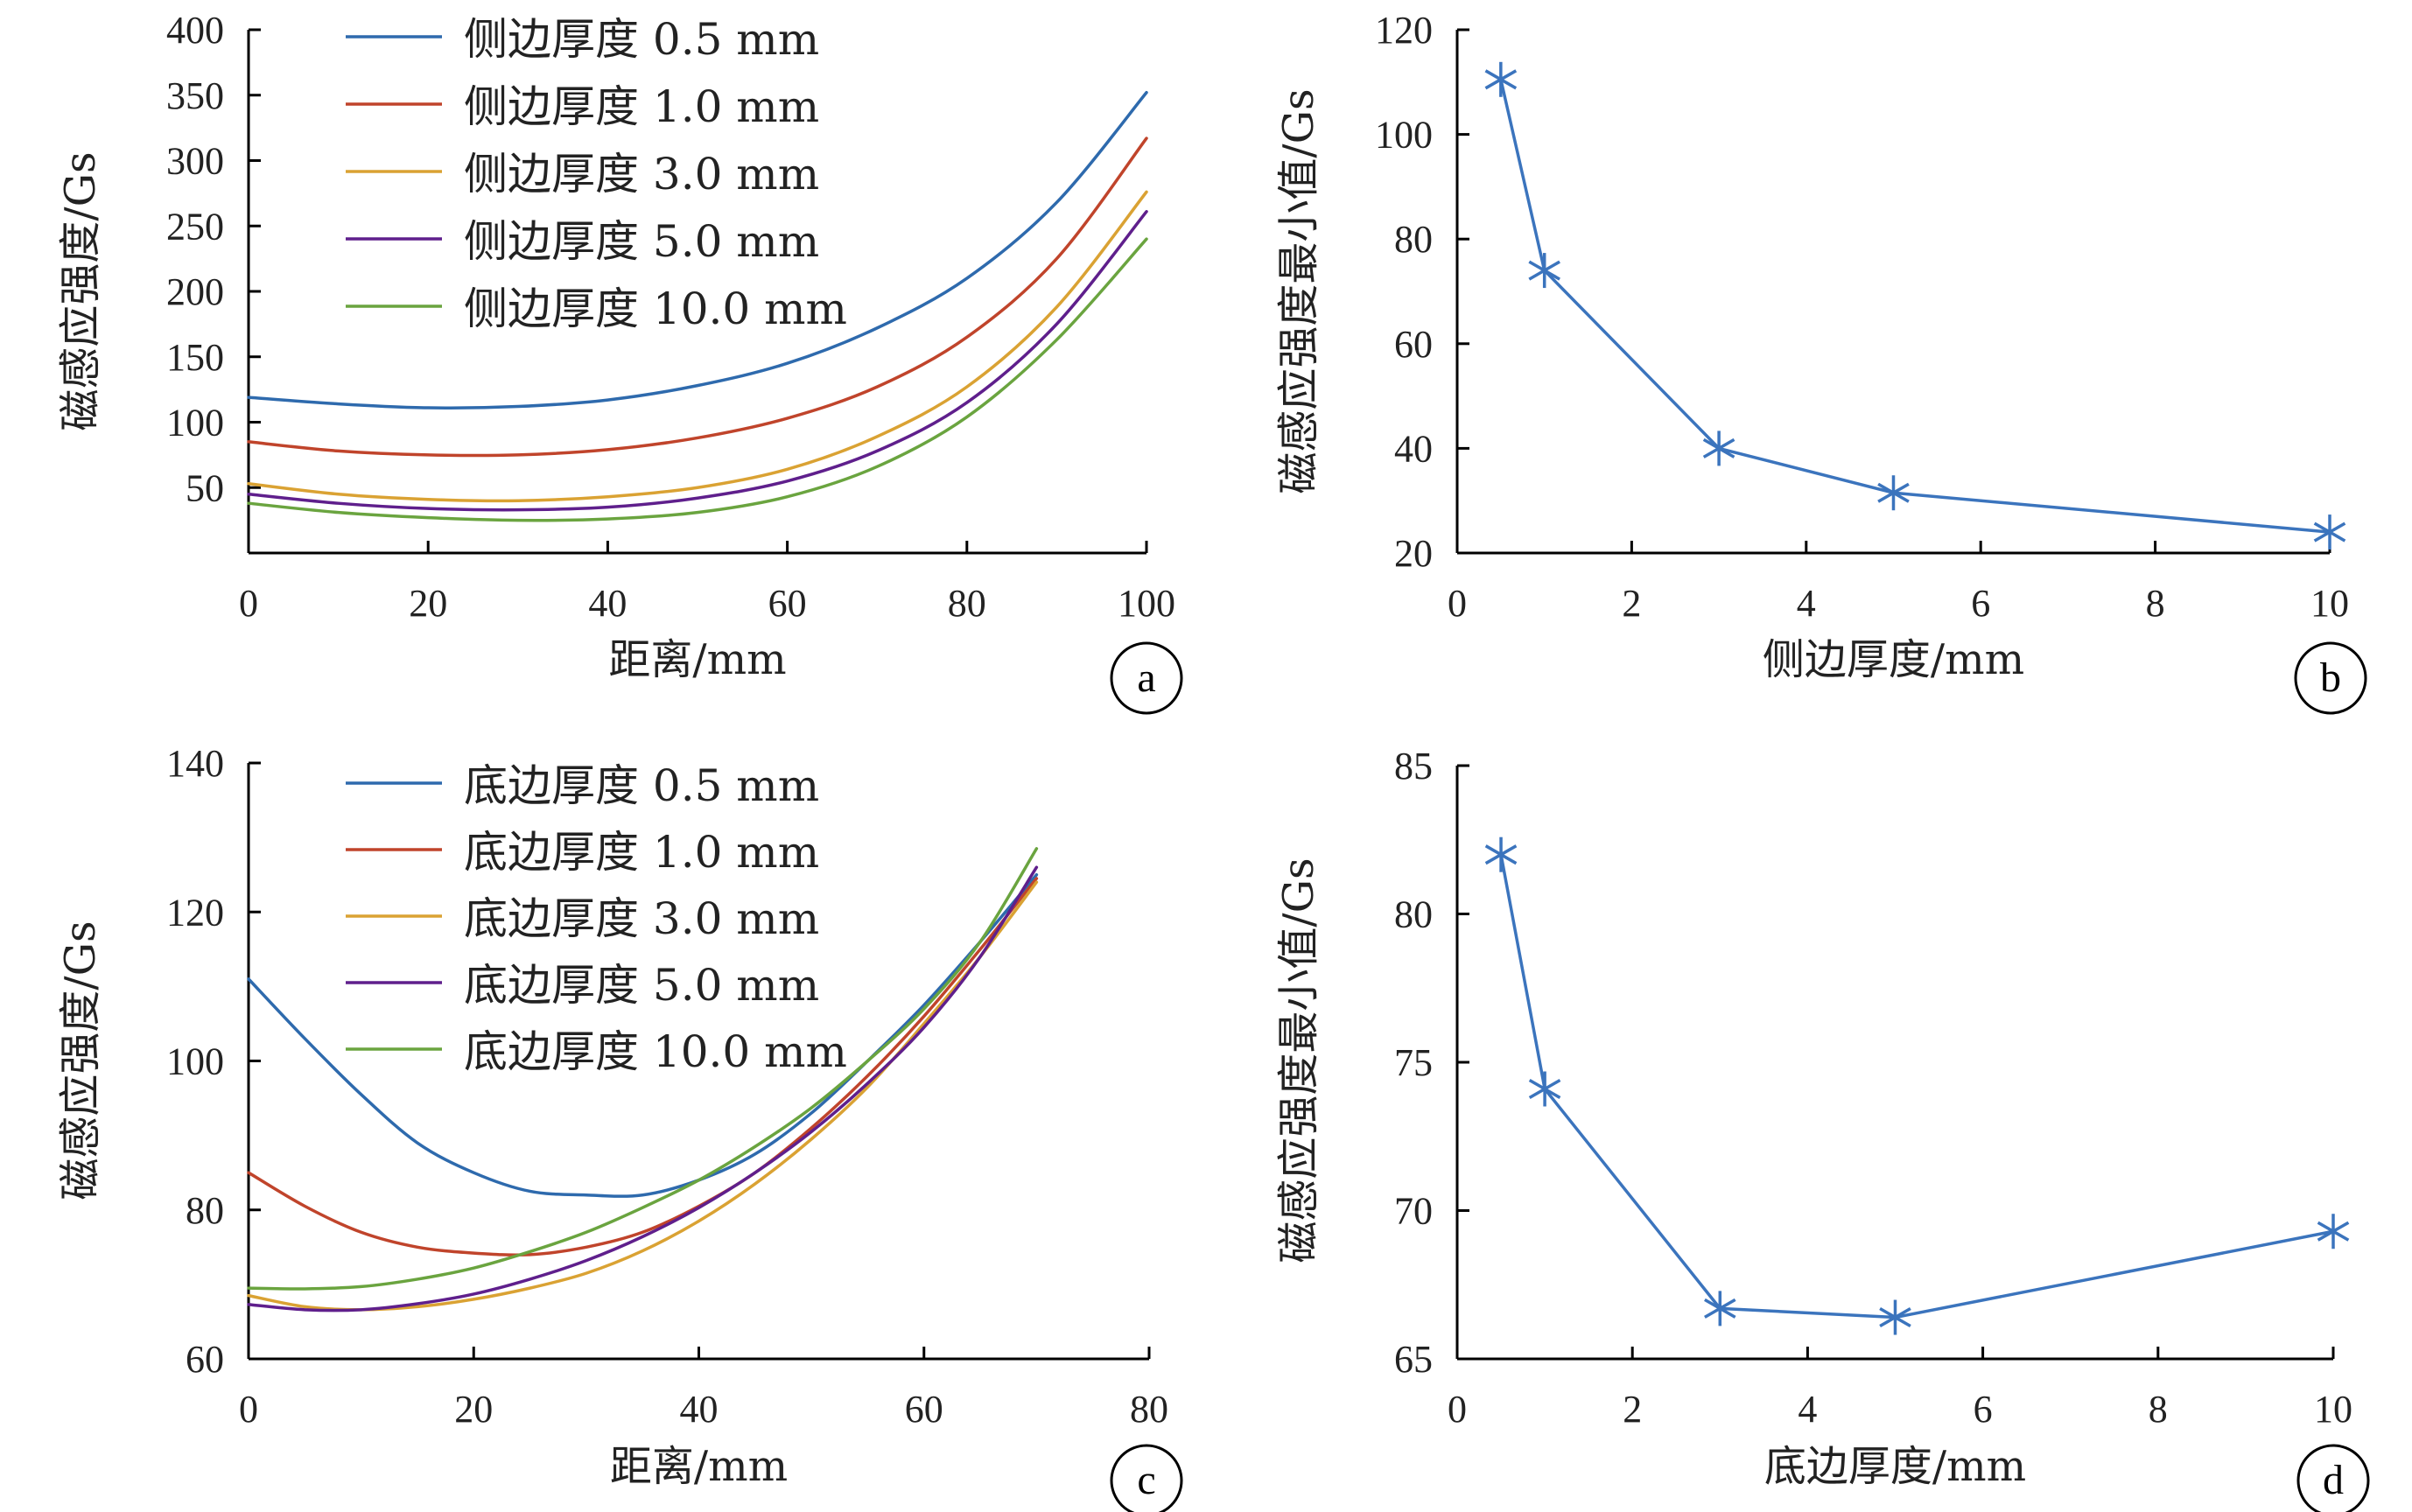 This screenshot has height=1512, width=2412. Describe the element at coordinates (641, 39) in the screenshot. I see `legend-entry: 侧边厚度 0.5 mm` at that location.